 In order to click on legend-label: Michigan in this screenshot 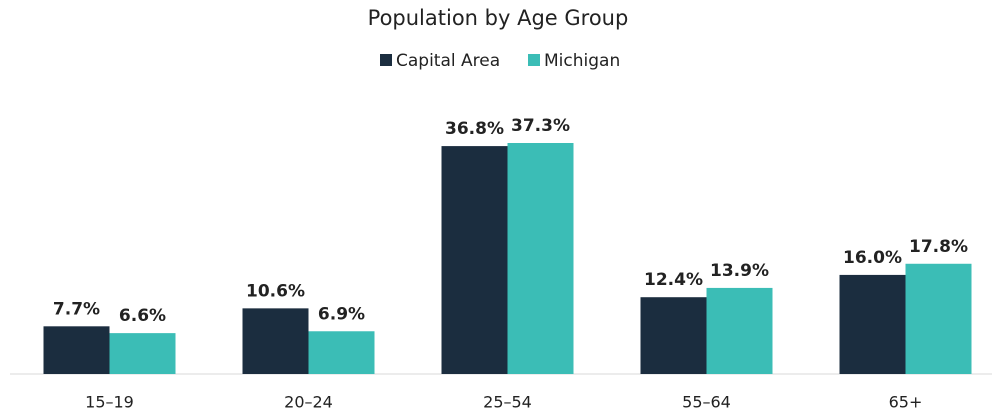, I will do `click(582, 61)`.